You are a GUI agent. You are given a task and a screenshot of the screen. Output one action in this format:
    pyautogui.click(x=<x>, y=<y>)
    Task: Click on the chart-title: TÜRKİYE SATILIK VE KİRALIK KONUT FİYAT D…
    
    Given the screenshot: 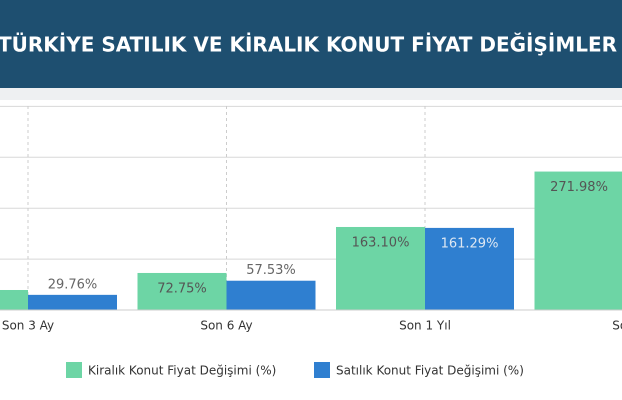 What is the action you would take?
    pyautogui.click(x=308, y=45)
    